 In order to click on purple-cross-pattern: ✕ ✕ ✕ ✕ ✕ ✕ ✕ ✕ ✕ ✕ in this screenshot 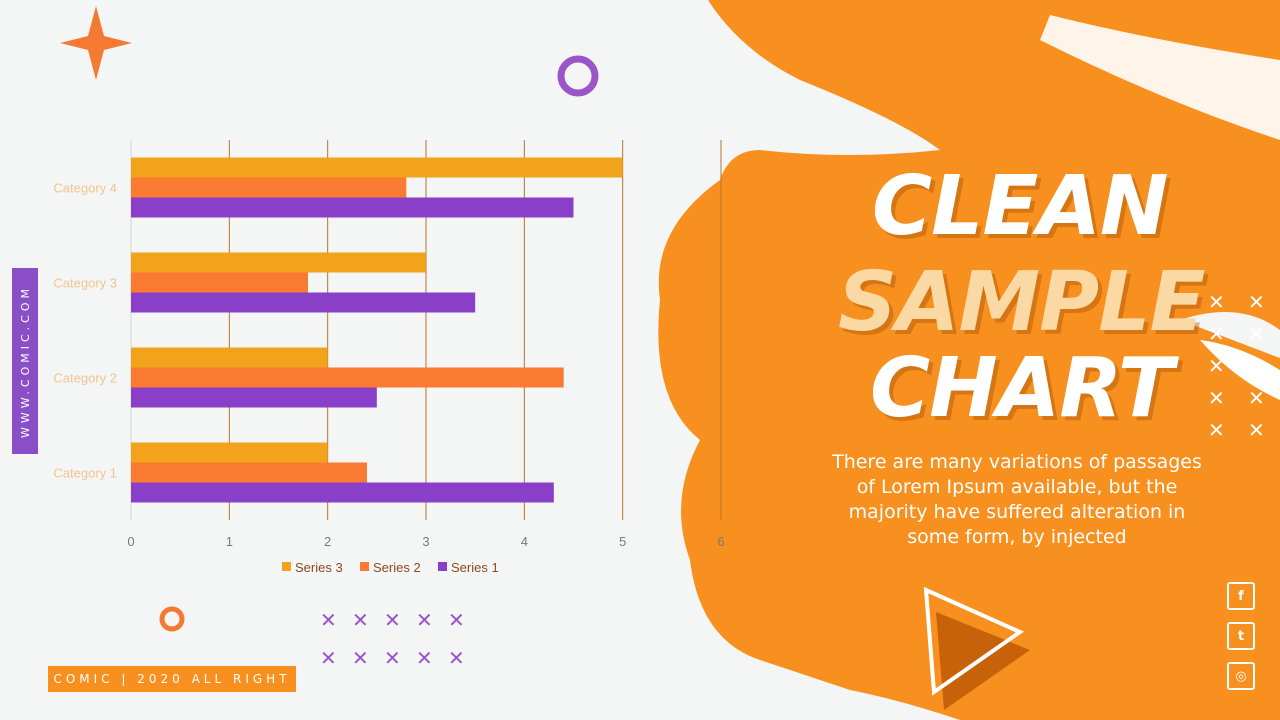, I will do `click(400, 639)`.